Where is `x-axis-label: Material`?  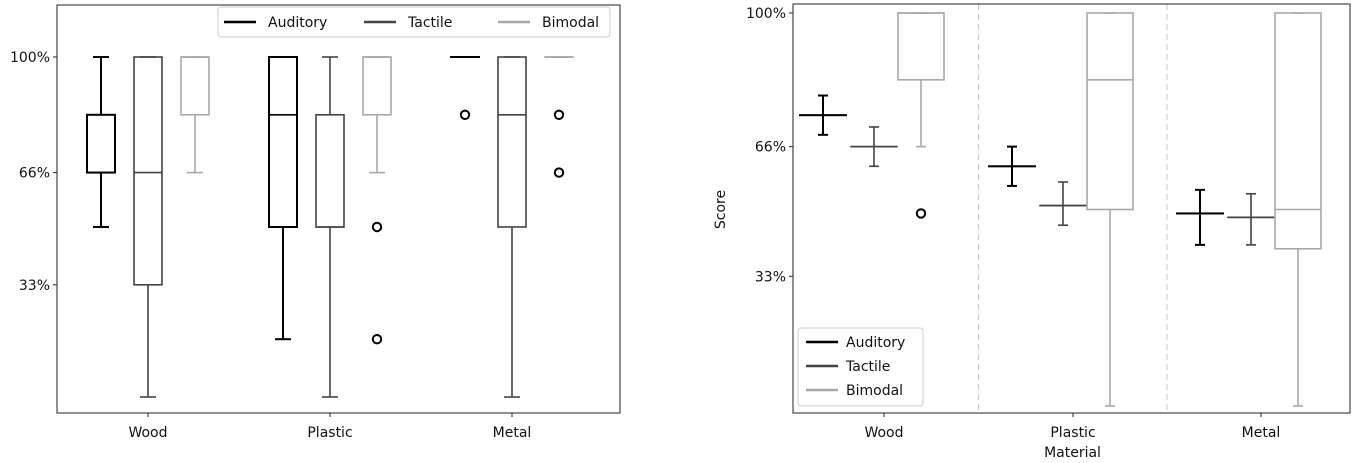 x-axis-label: Material is located at coordinates (1072, 453).